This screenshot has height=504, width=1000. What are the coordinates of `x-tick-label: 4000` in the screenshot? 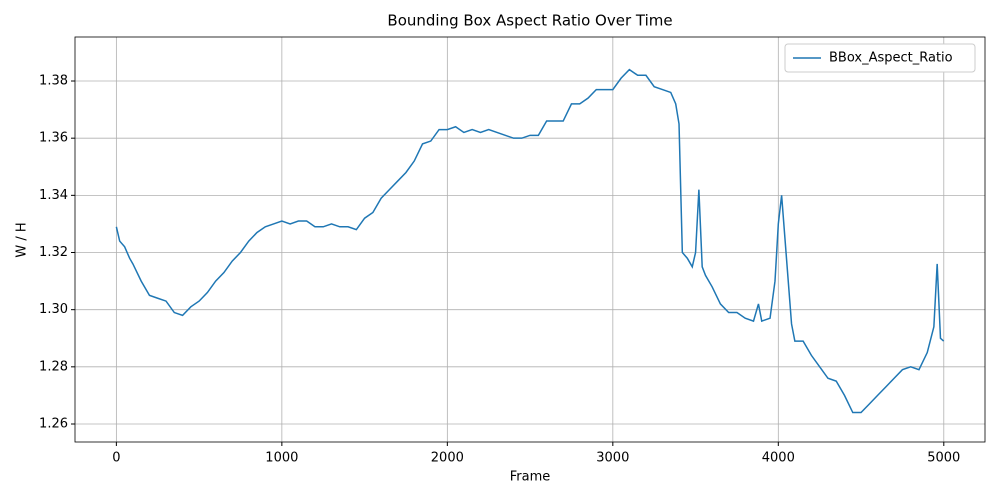 It's located at (778, 458).